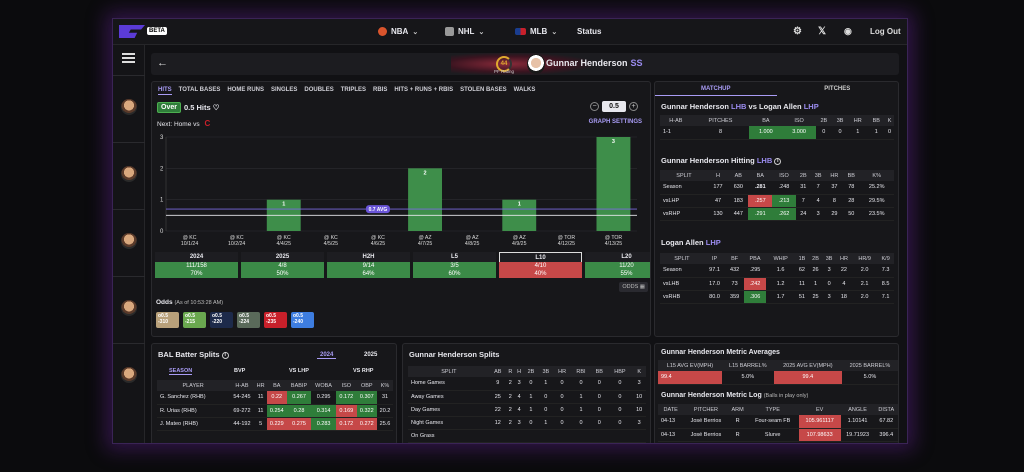 Image resolution: width=1024 pixels, height=472 pixels. What do you see at coordinates (510, 371) in the screenshot?
I see `column-header: R` at bounding box center [510, 371].